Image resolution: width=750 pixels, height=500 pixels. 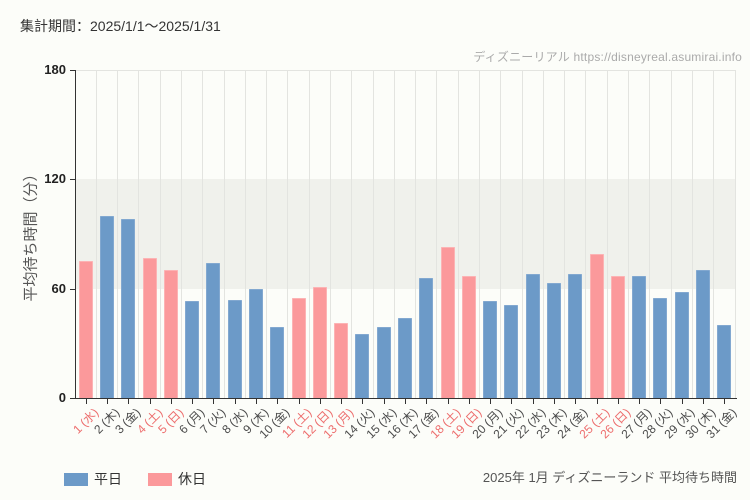 What do you see at coordinates (177, 479) in the screenshot?
I see `legend-item-holiday: 休日` at bounding box center [177, 479].